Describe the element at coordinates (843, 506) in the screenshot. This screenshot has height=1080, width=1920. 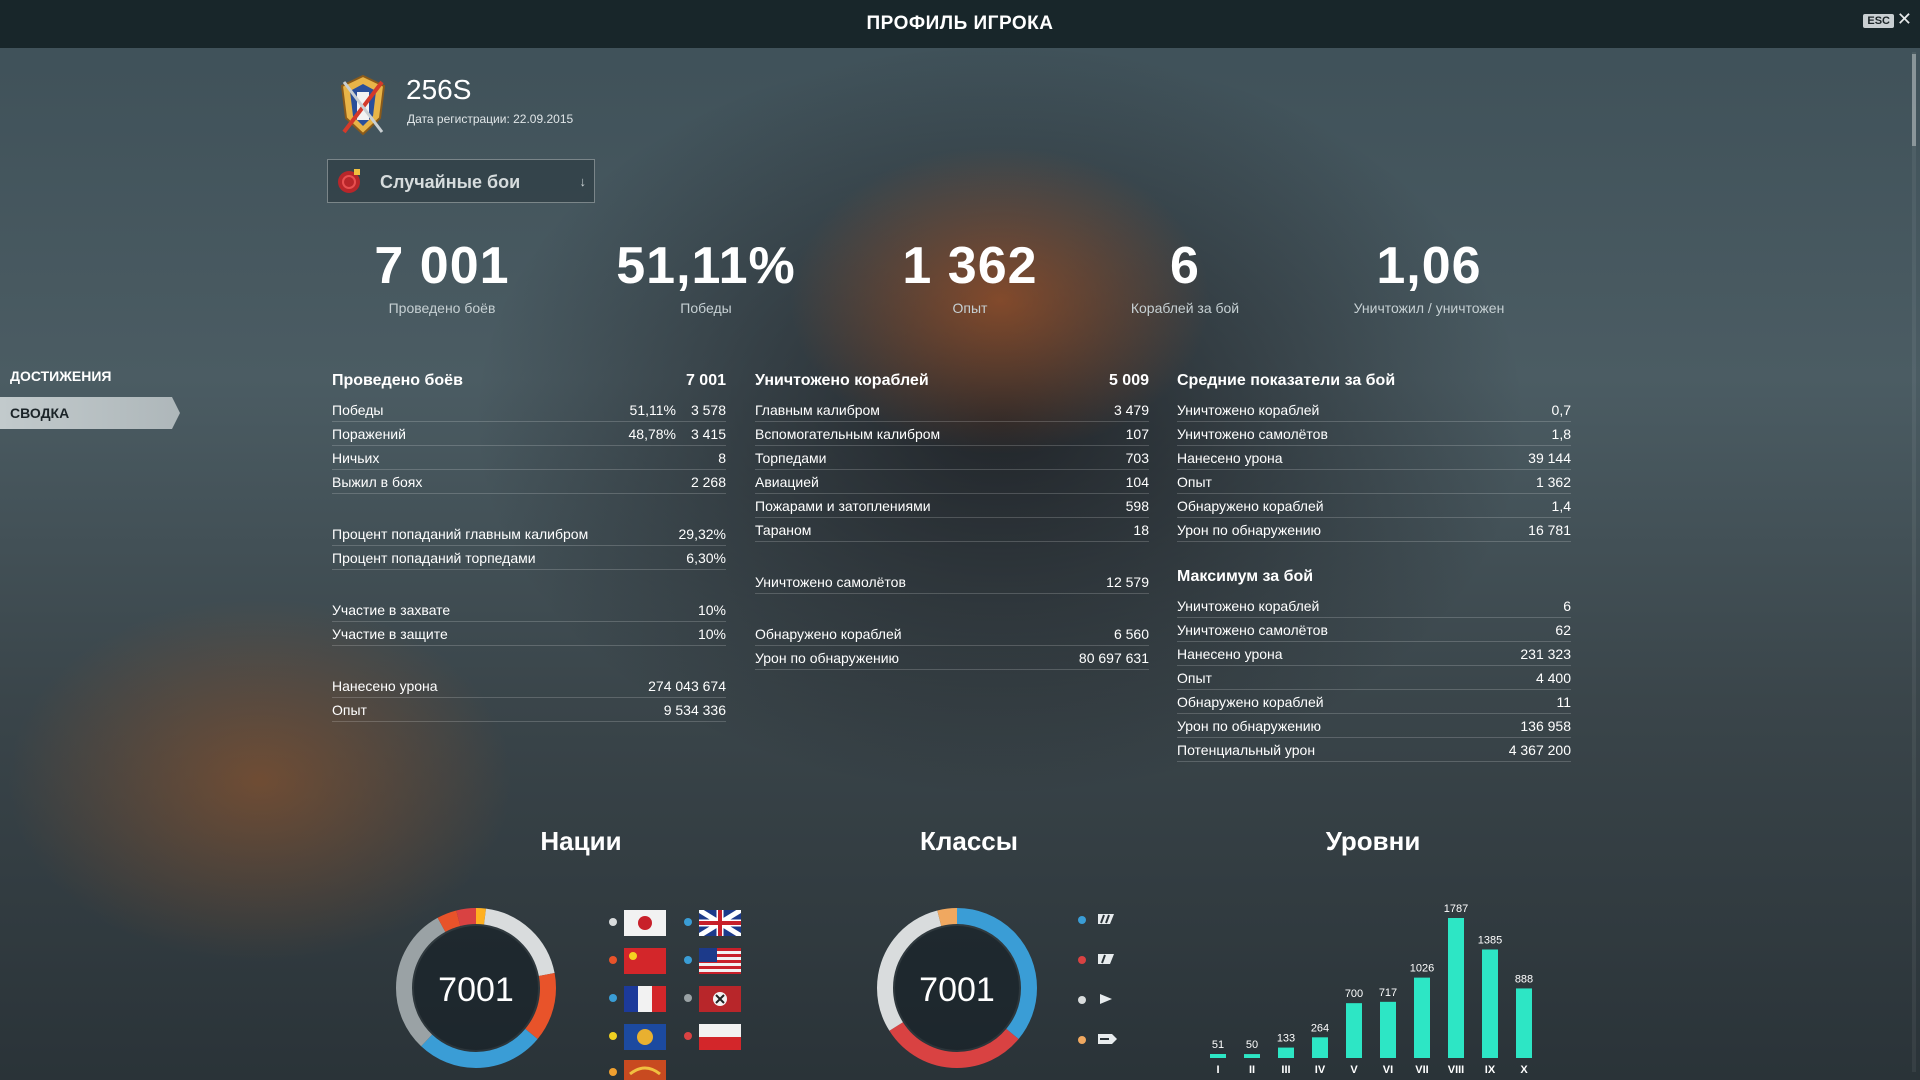
I see `stat-label: Пожарами и затоплениями` at that location.